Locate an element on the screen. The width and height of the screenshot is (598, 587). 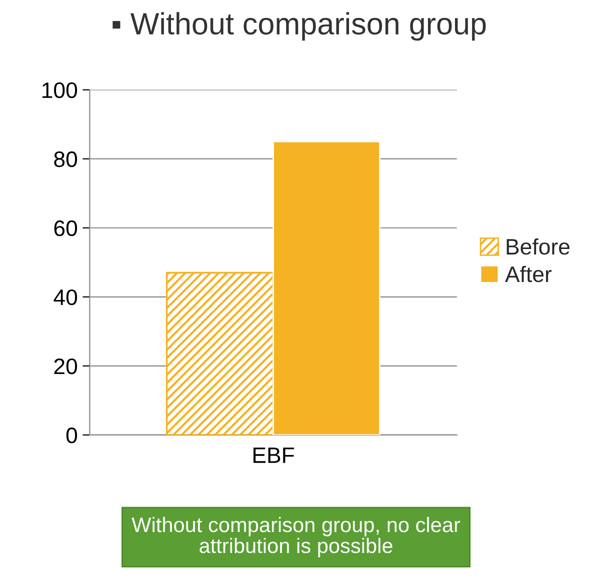
chart-title: ▪ Without comparison group is located at coordinates (299, 26).